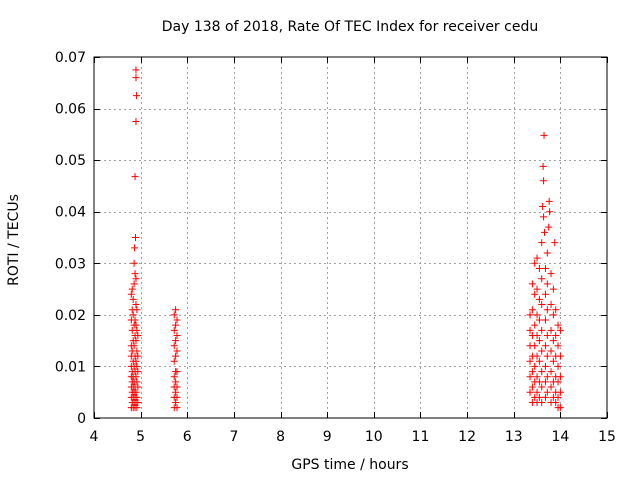 The image size is (640, 480). What do you see at coordinates (70, 316) in the screenshot?
I see `y-tick-label: 0.02` at bounding box center [70, 316].